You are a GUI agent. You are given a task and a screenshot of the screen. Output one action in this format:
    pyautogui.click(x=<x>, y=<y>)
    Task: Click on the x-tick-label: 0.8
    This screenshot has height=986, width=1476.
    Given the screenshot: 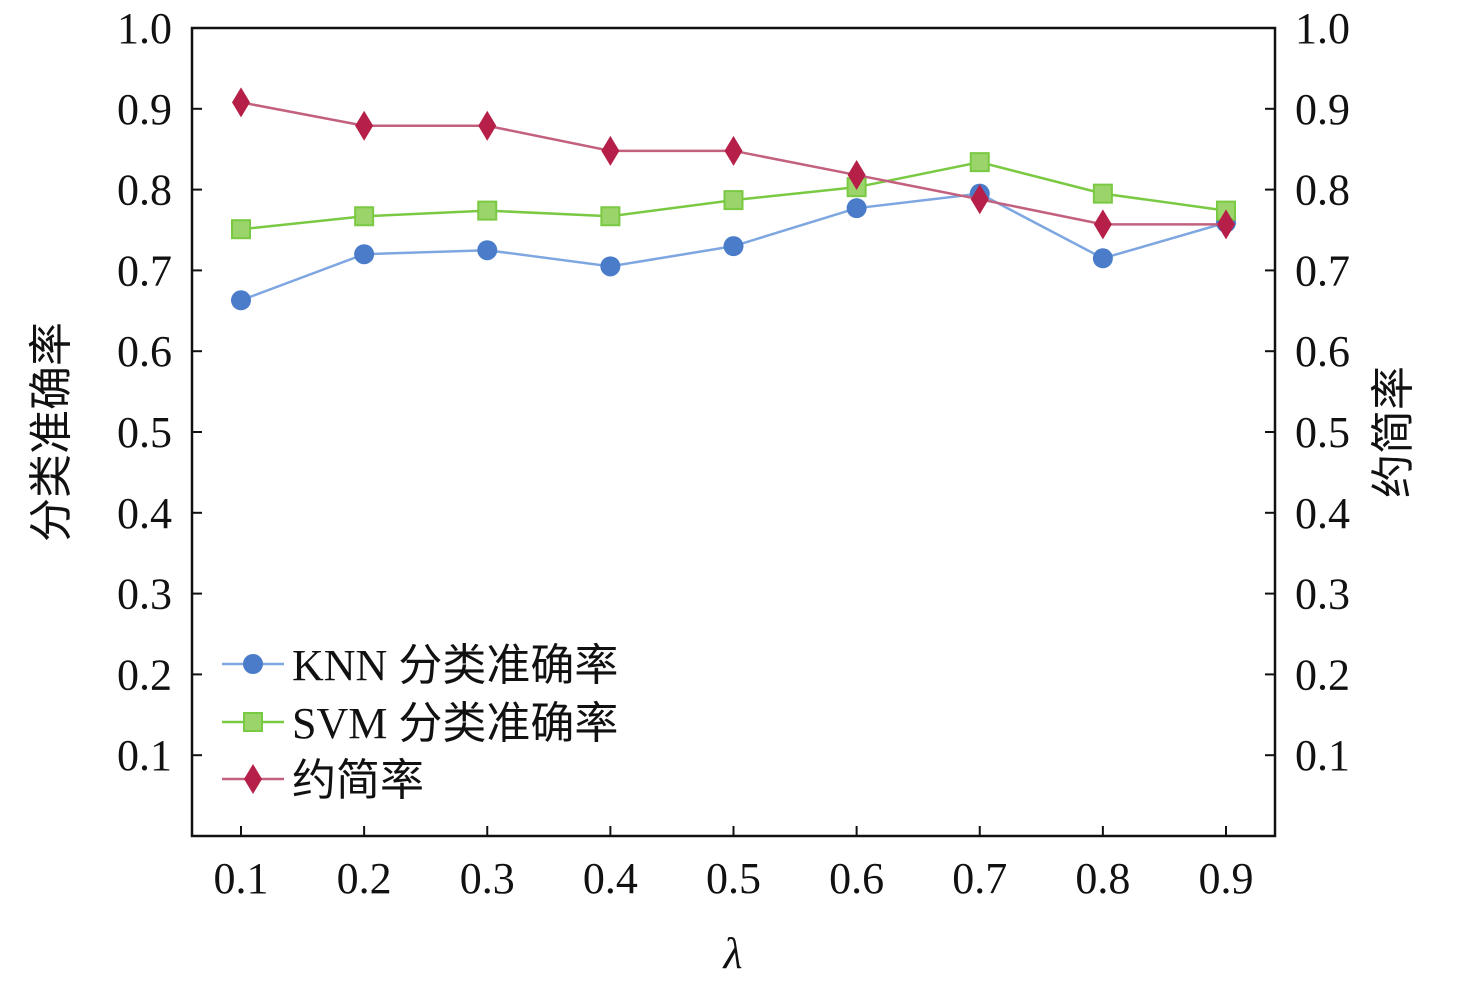 What is the action you would take?
    pyautogui.click(x=1102, y=878)
    